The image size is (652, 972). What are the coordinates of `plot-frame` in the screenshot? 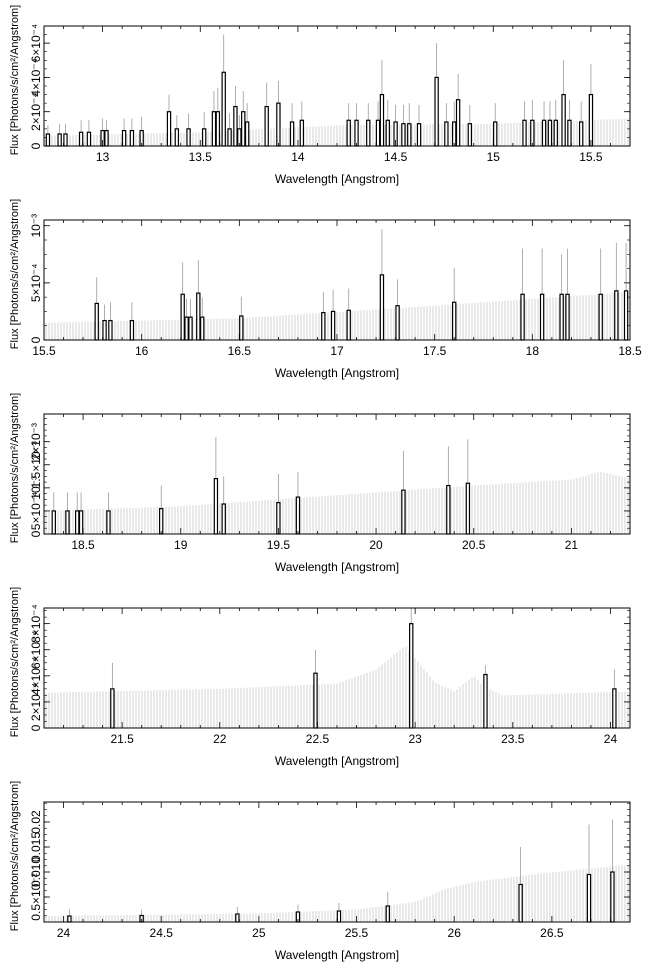 It's located at (337, 862).